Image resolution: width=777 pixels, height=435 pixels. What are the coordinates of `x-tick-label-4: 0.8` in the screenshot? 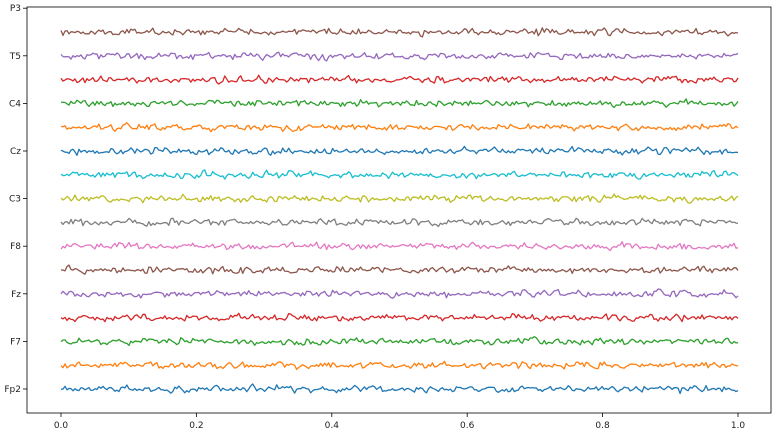 It's located at (602, 426).